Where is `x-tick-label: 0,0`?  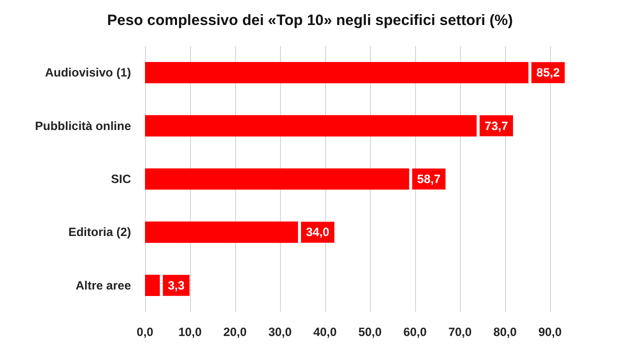 x-tick-label: 0,0 is located at coordinates (145, 332).